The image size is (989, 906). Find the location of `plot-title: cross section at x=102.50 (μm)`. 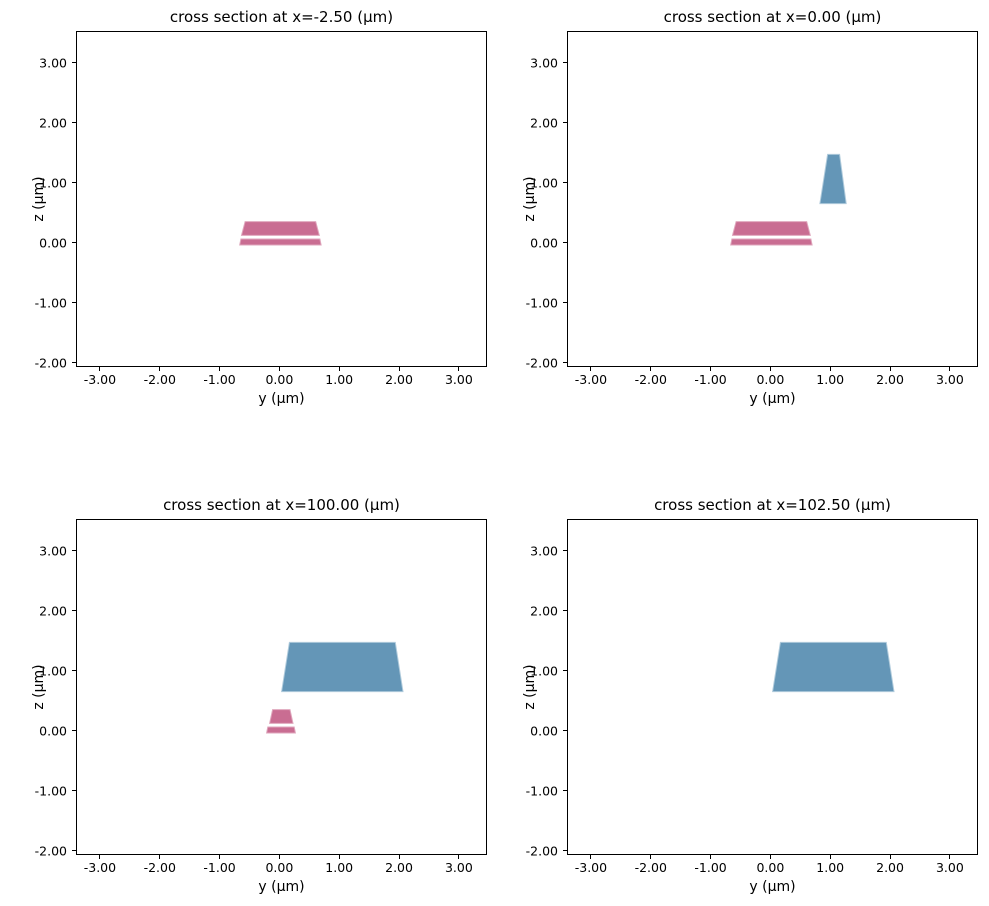

plot-title: cross section at x=102.50 (μm) is located at coordinates (772, 505).